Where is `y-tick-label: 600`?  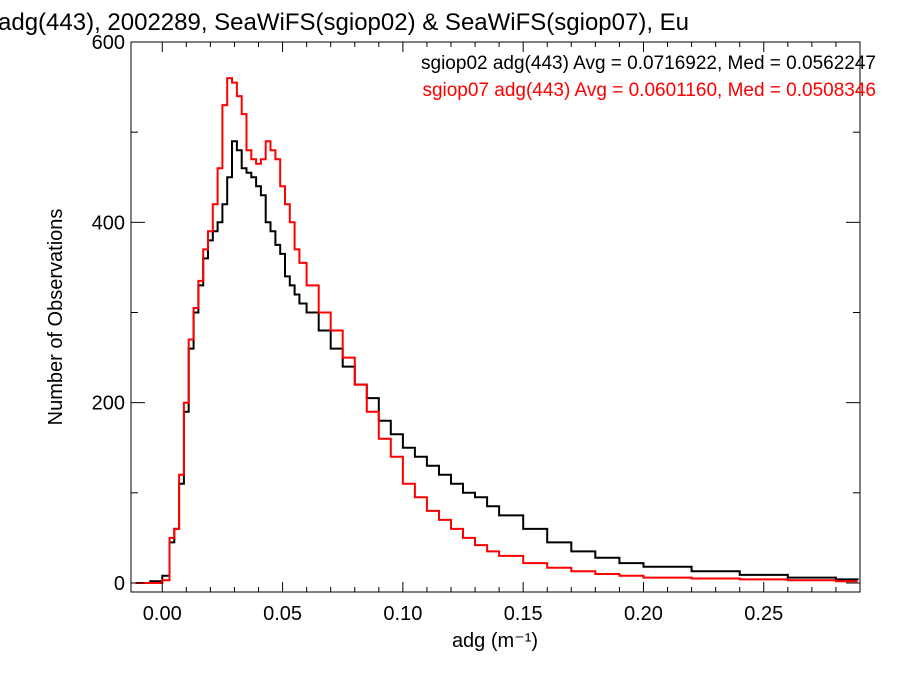 y-tick-label: 600 is located at coordinates (108, 43).